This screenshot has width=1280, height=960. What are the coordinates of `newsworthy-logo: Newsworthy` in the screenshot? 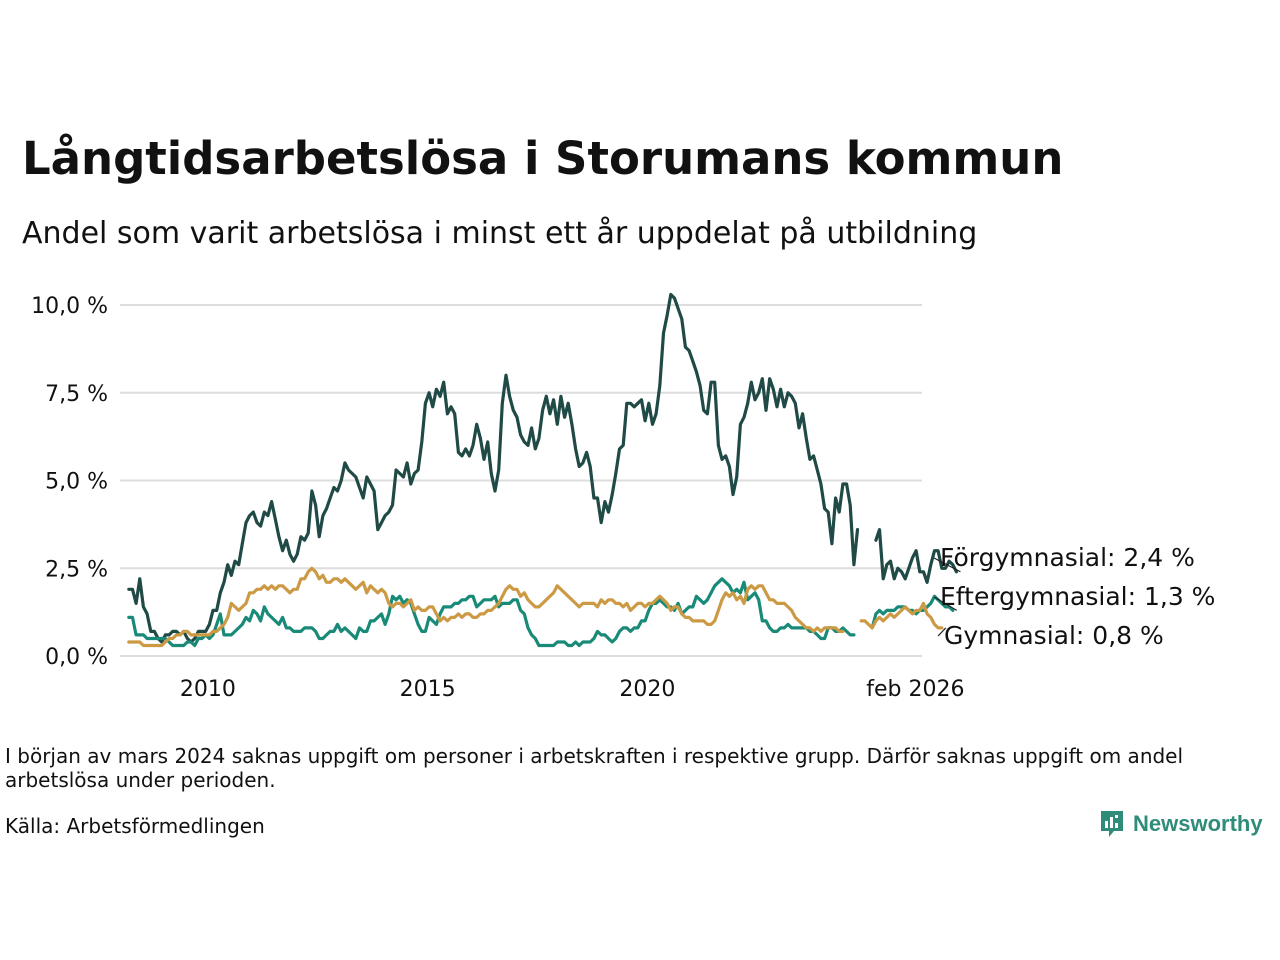 It's located at (1181, 824).